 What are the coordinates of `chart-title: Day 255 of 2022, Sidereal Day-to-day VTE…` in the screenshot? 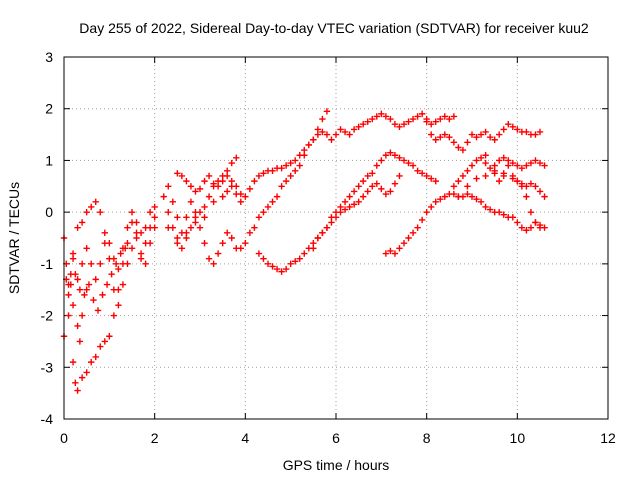 It's located at (334, 28).